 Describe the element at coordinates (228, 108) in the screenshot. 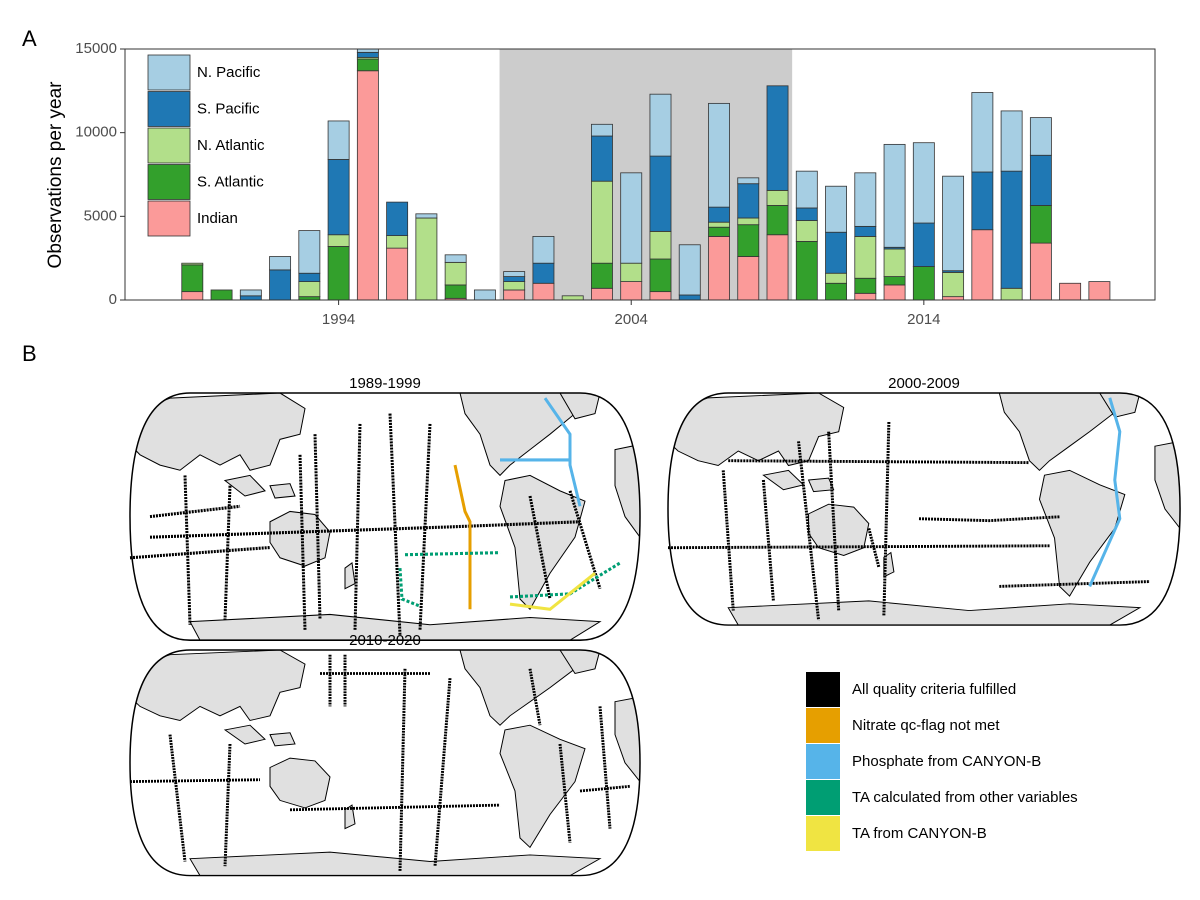

I see `legend-label: S. Pacific` at that location.